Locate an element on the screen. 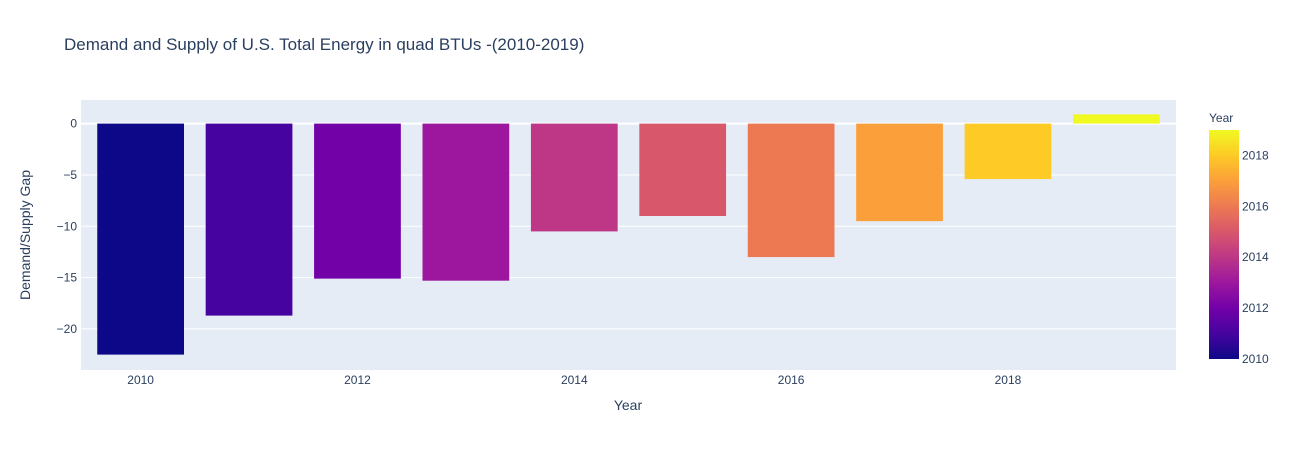 The width and height of the screenshot is (1290, 455). colorbar-tick-label: 2010 is located at coordinates (1255, 359).